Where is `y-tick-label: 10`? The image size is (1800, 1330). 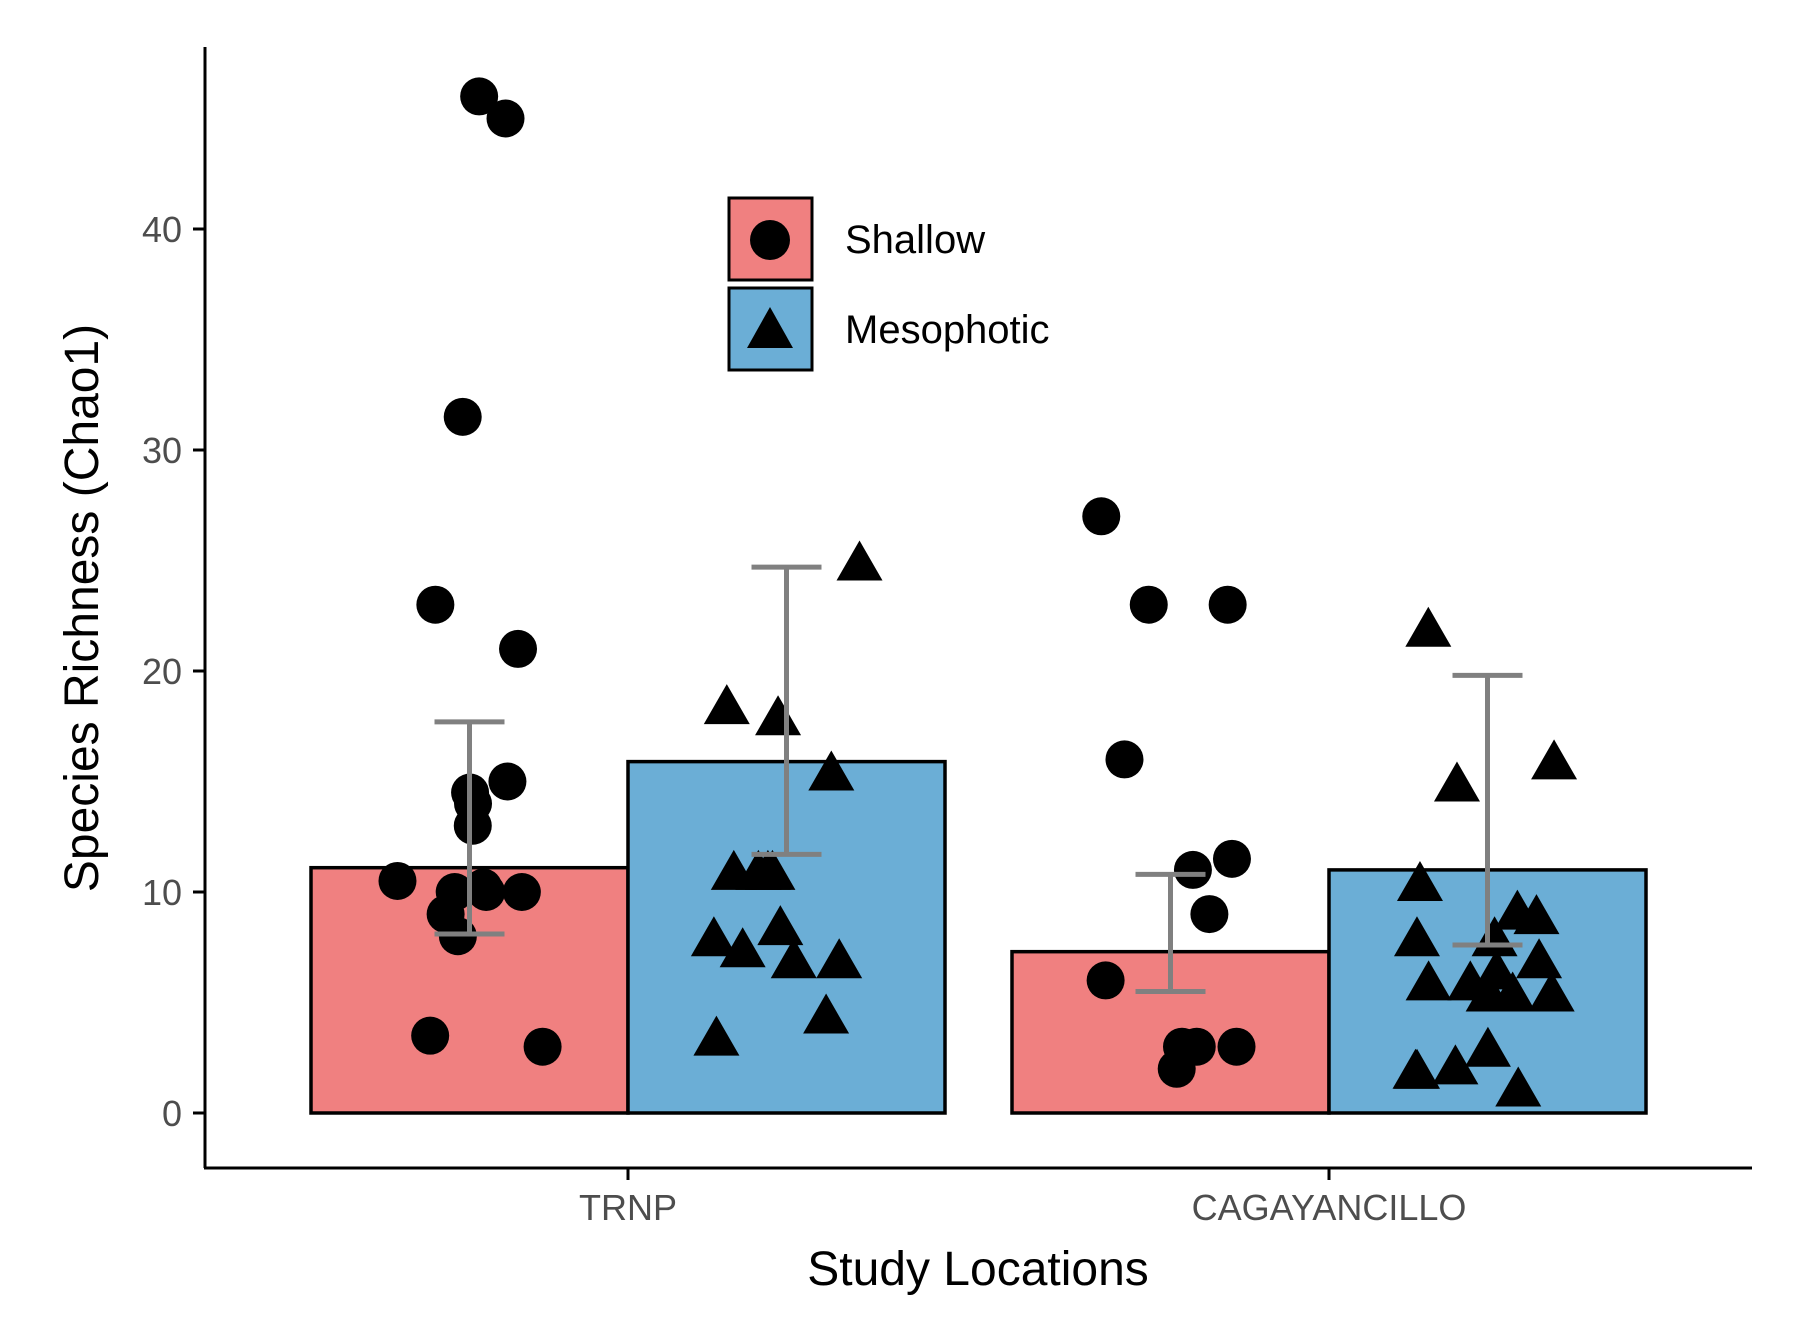
y-tick-label: 10 is located at coordinates (162, 892).